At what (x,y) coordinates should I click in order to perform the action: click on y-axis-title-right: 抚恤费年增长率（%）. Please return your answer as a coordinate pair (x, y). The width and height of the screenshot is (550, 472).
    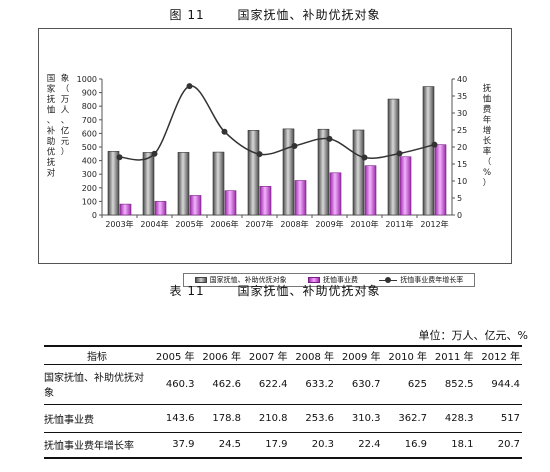
    Looking at the image, I should click on (487, 136).